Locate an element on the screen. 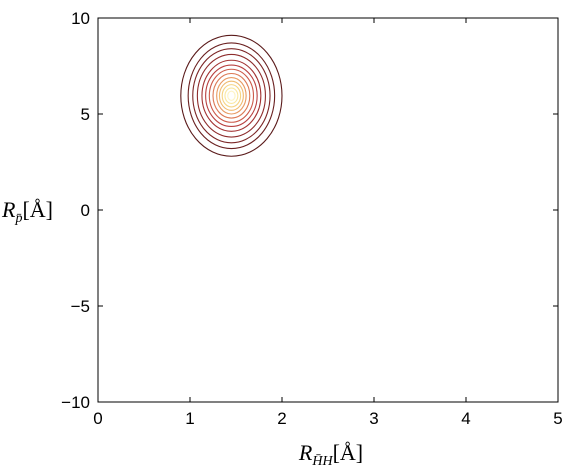  x-axis-subscript: H̄H is located at coordinates (322, 461).